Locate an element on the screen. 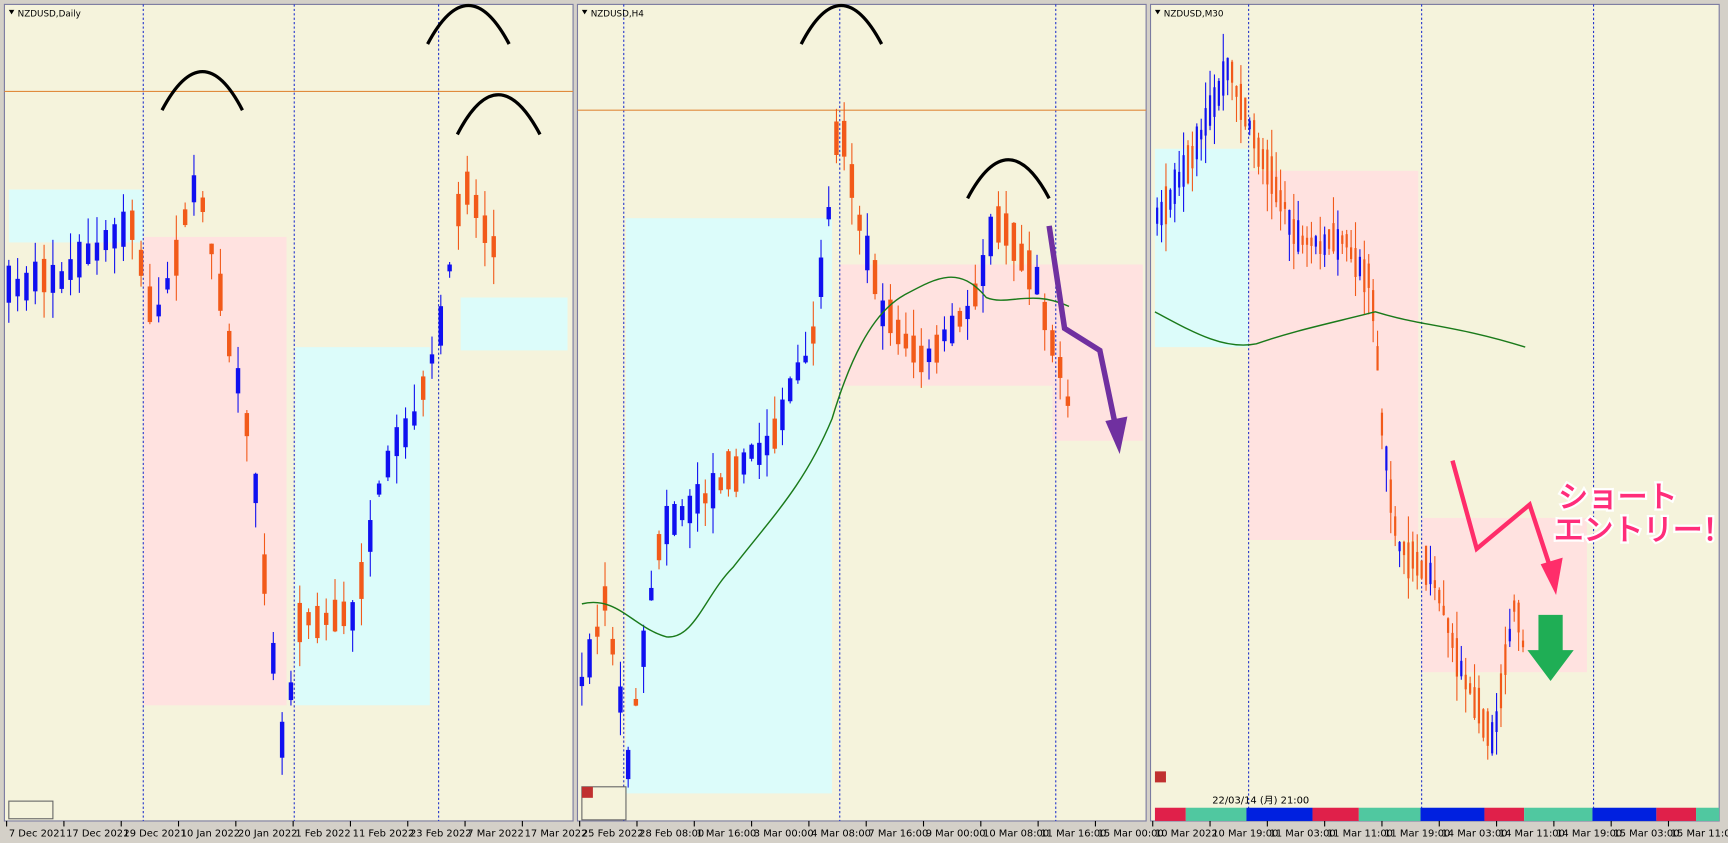 The image size is (1728, 843). entry-arrow is located at coordinates (1503, 520).